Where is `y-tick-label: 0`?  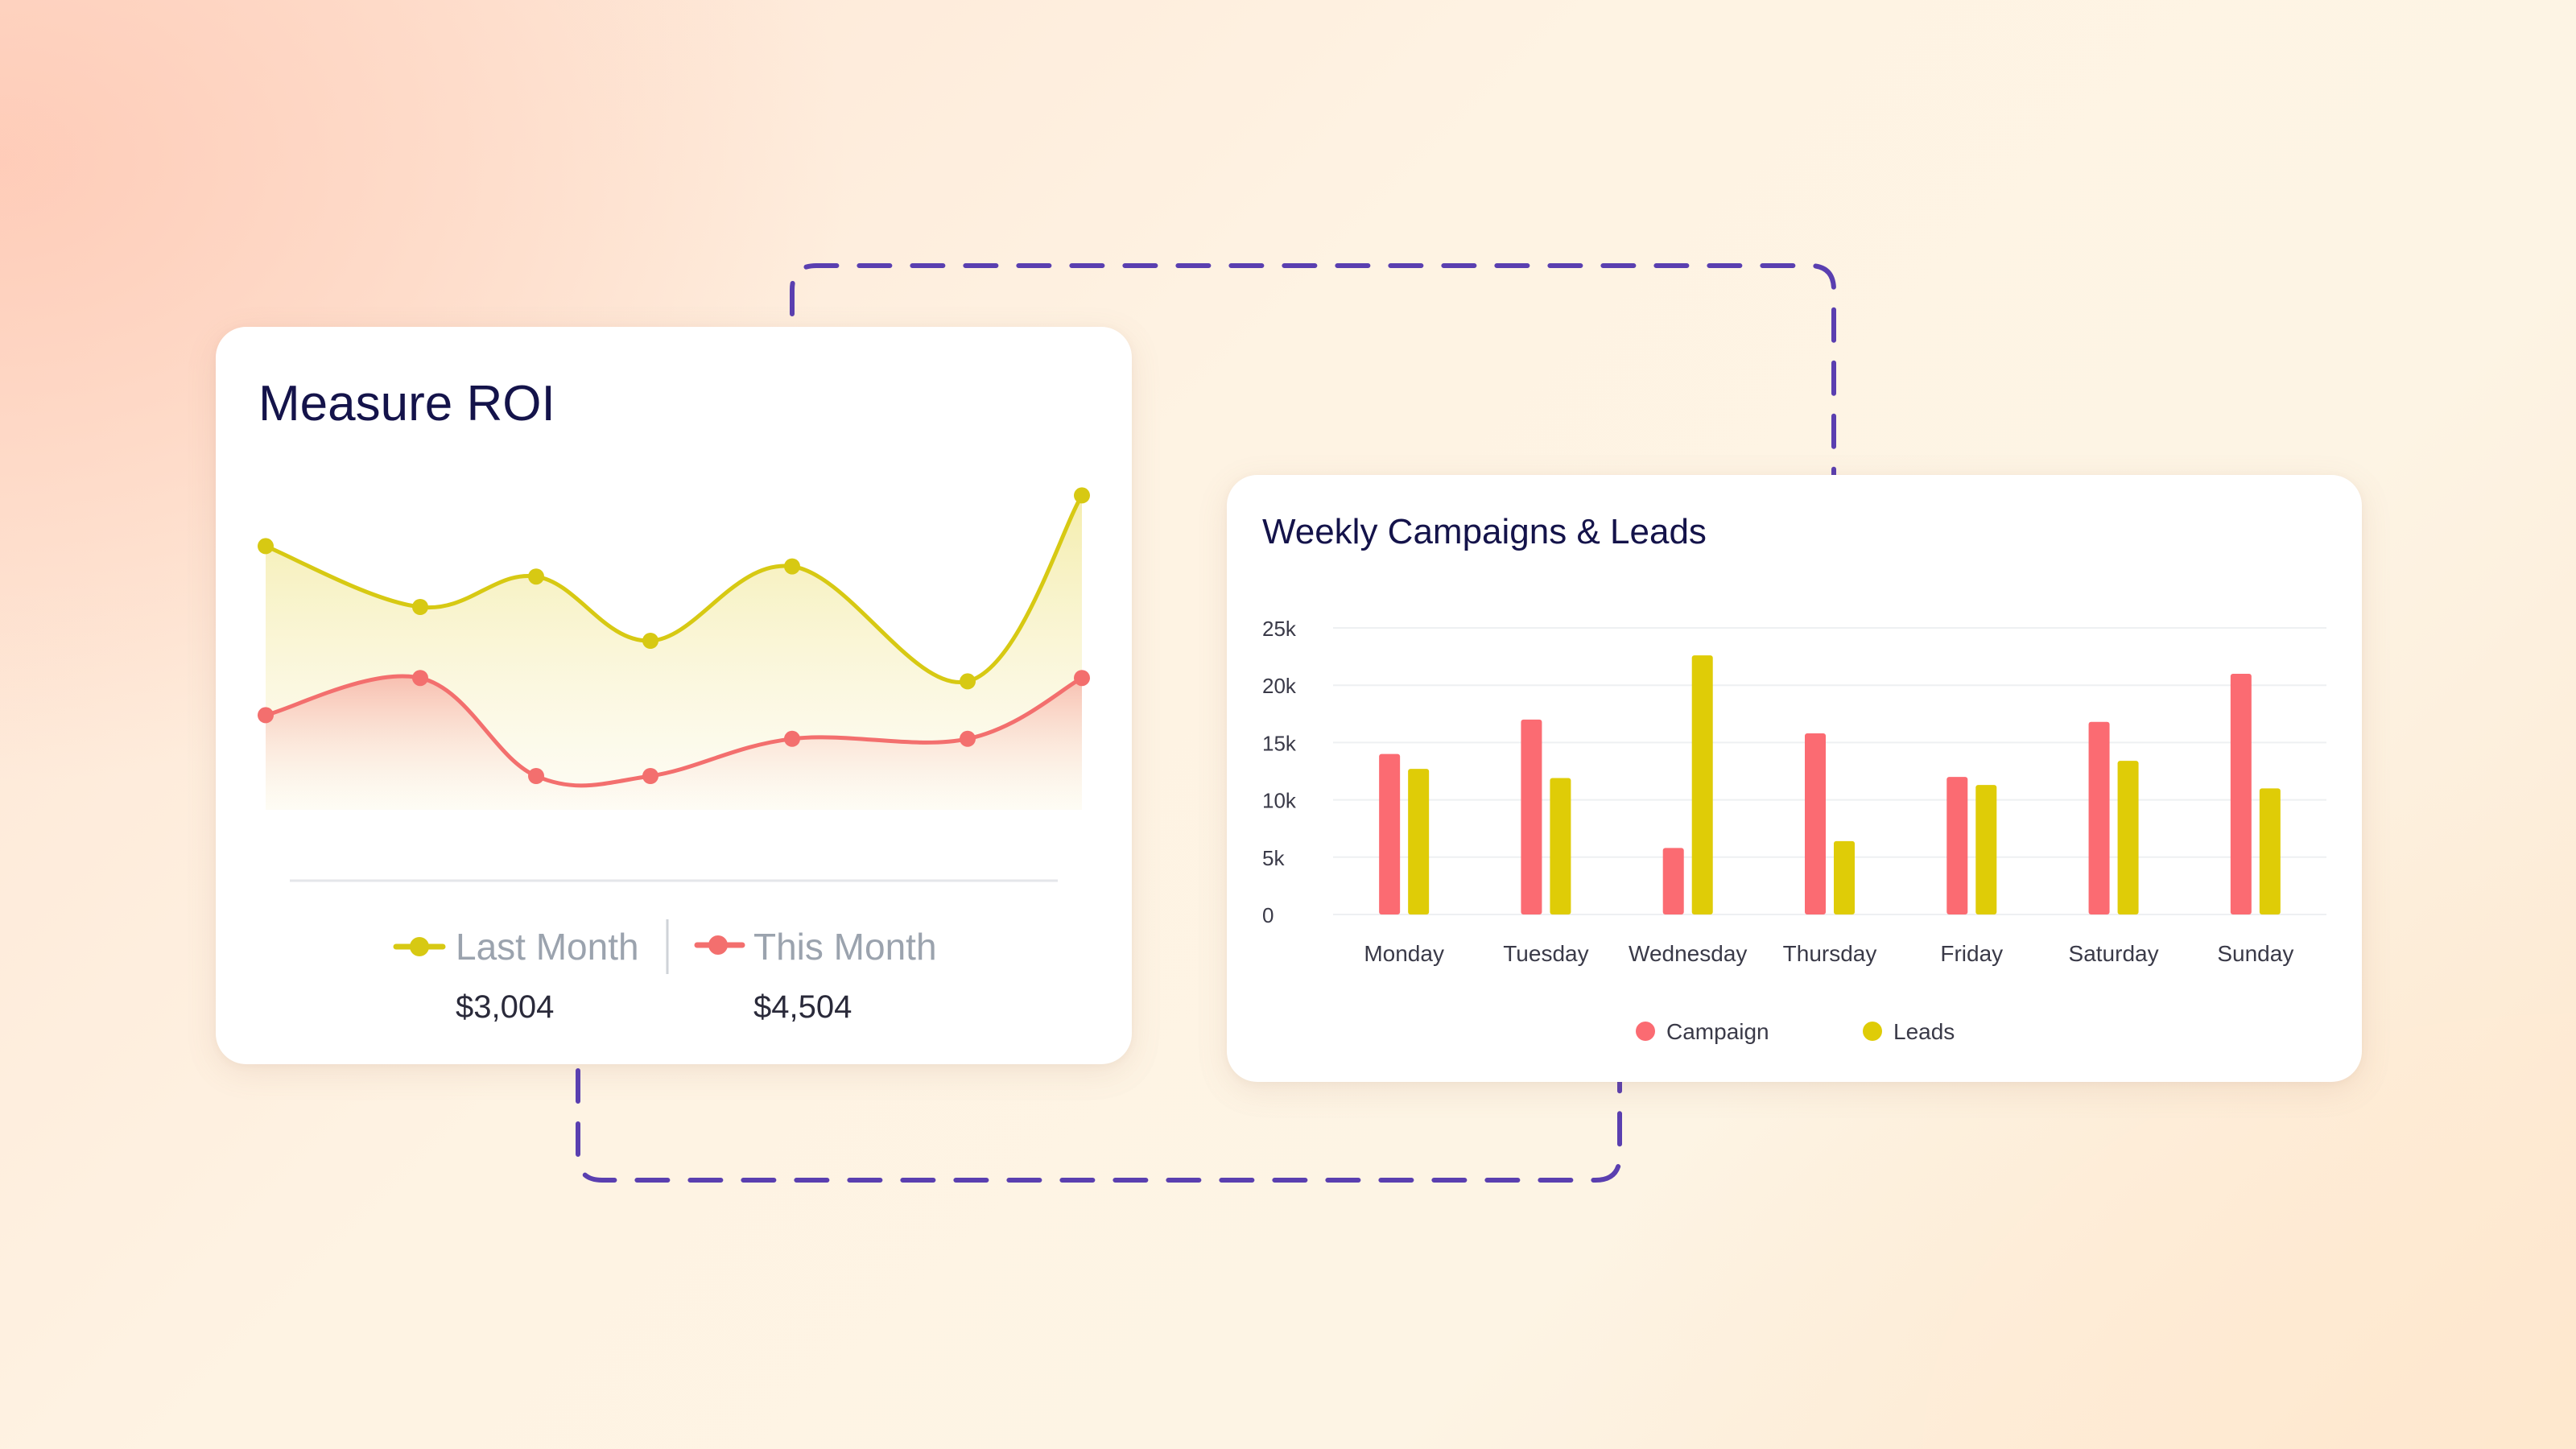 y-tick-label: 0 is located at coordinates (1268, 915).